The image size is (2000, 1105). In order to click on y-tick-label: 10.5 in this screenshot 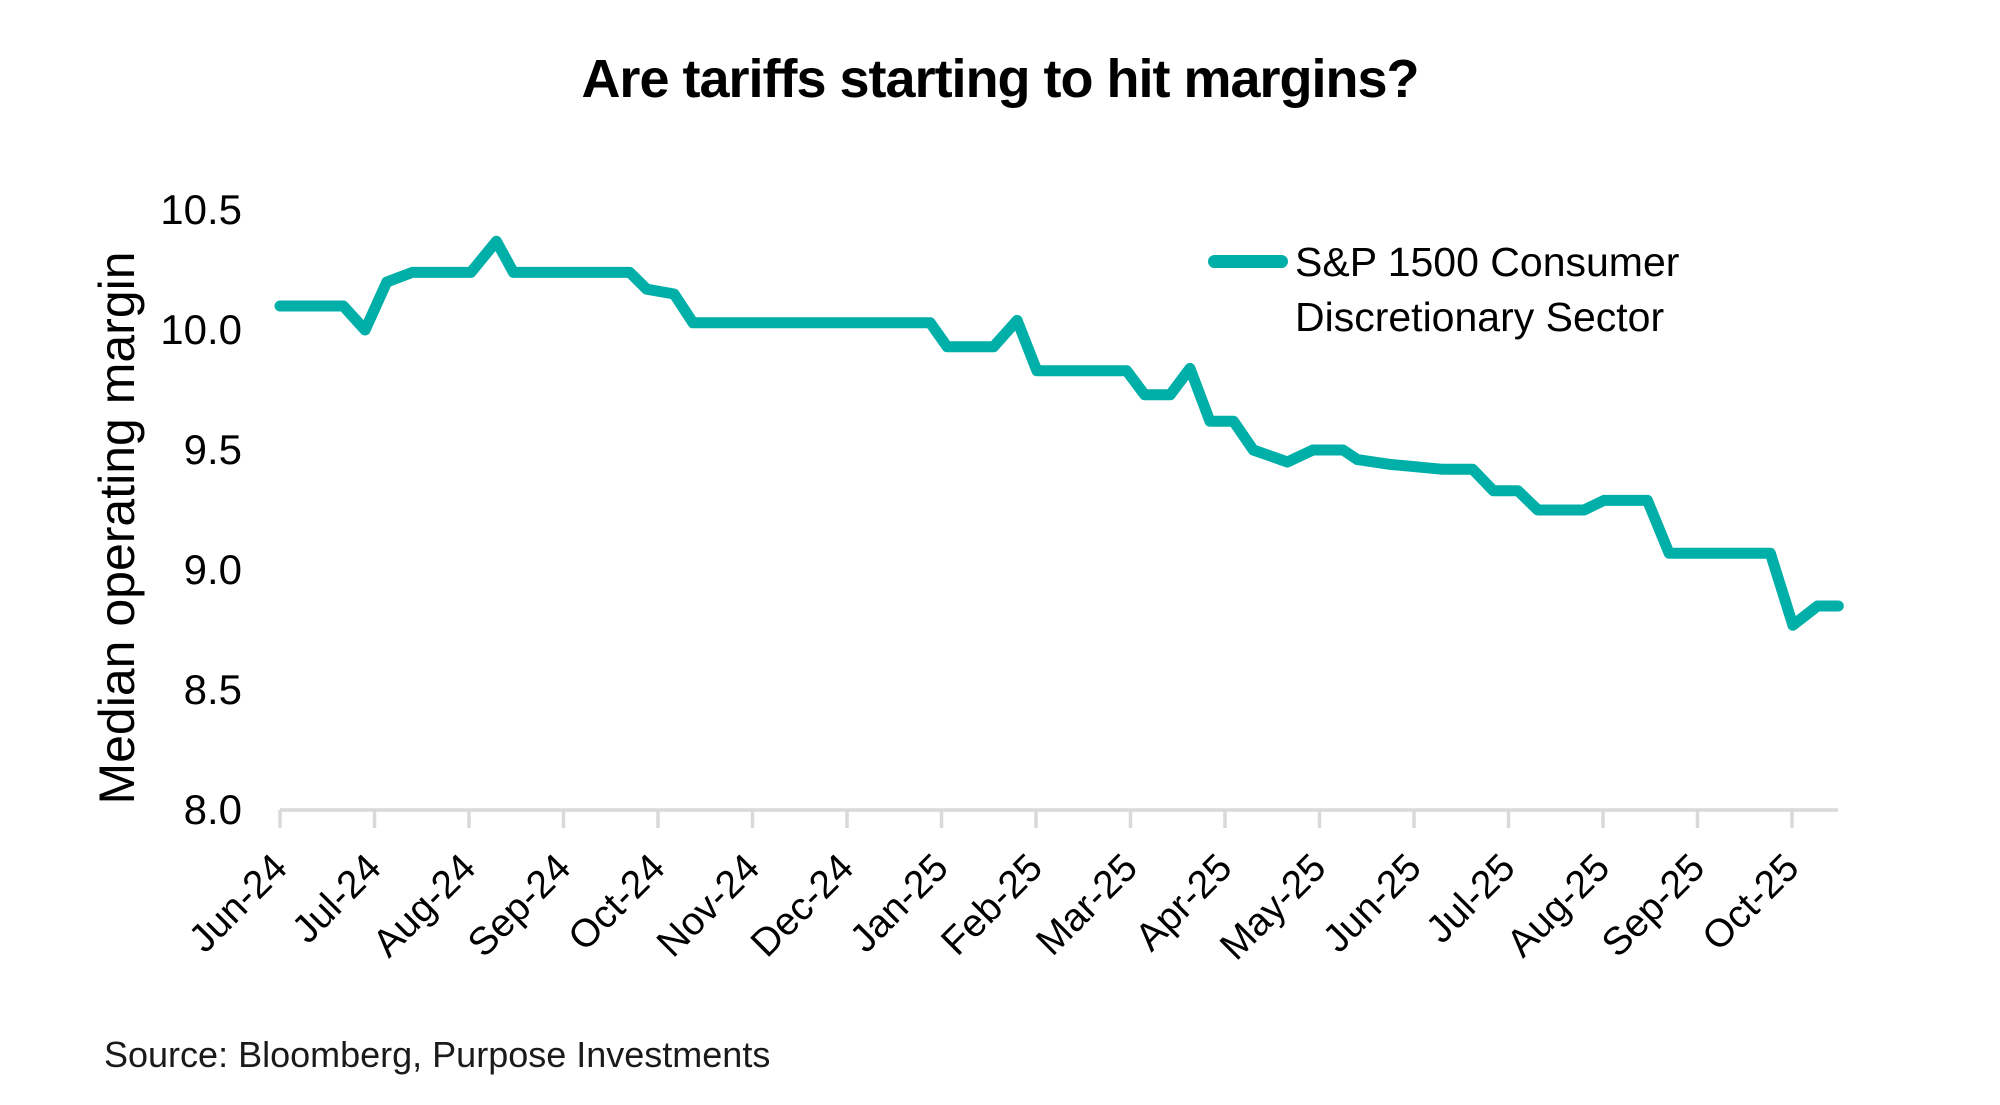, I will do `click(201, 209)`.